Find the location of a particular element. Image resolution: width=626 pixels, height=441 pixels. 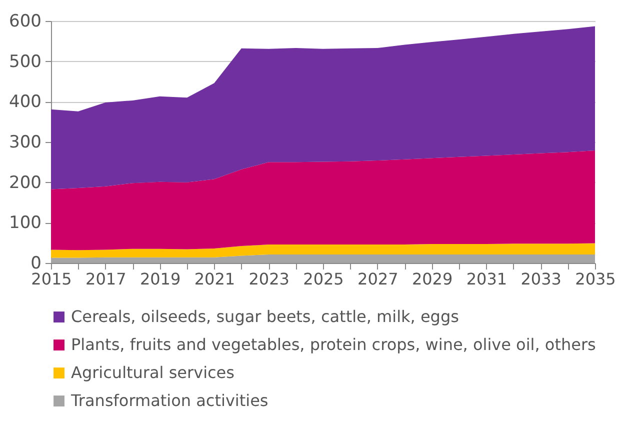

x-tick-label: 2027 is located at coordinates (378, 279).